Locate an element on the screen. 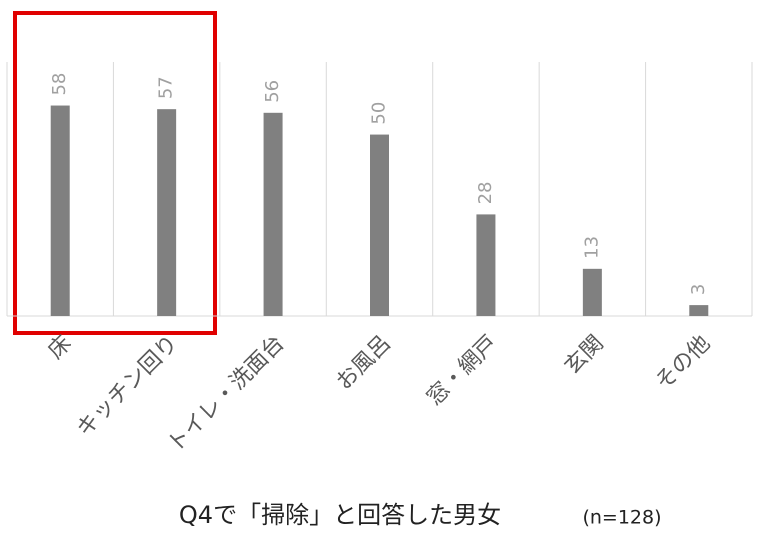  x-tick-label: キッチン回り is located at coordinates (127, 386).